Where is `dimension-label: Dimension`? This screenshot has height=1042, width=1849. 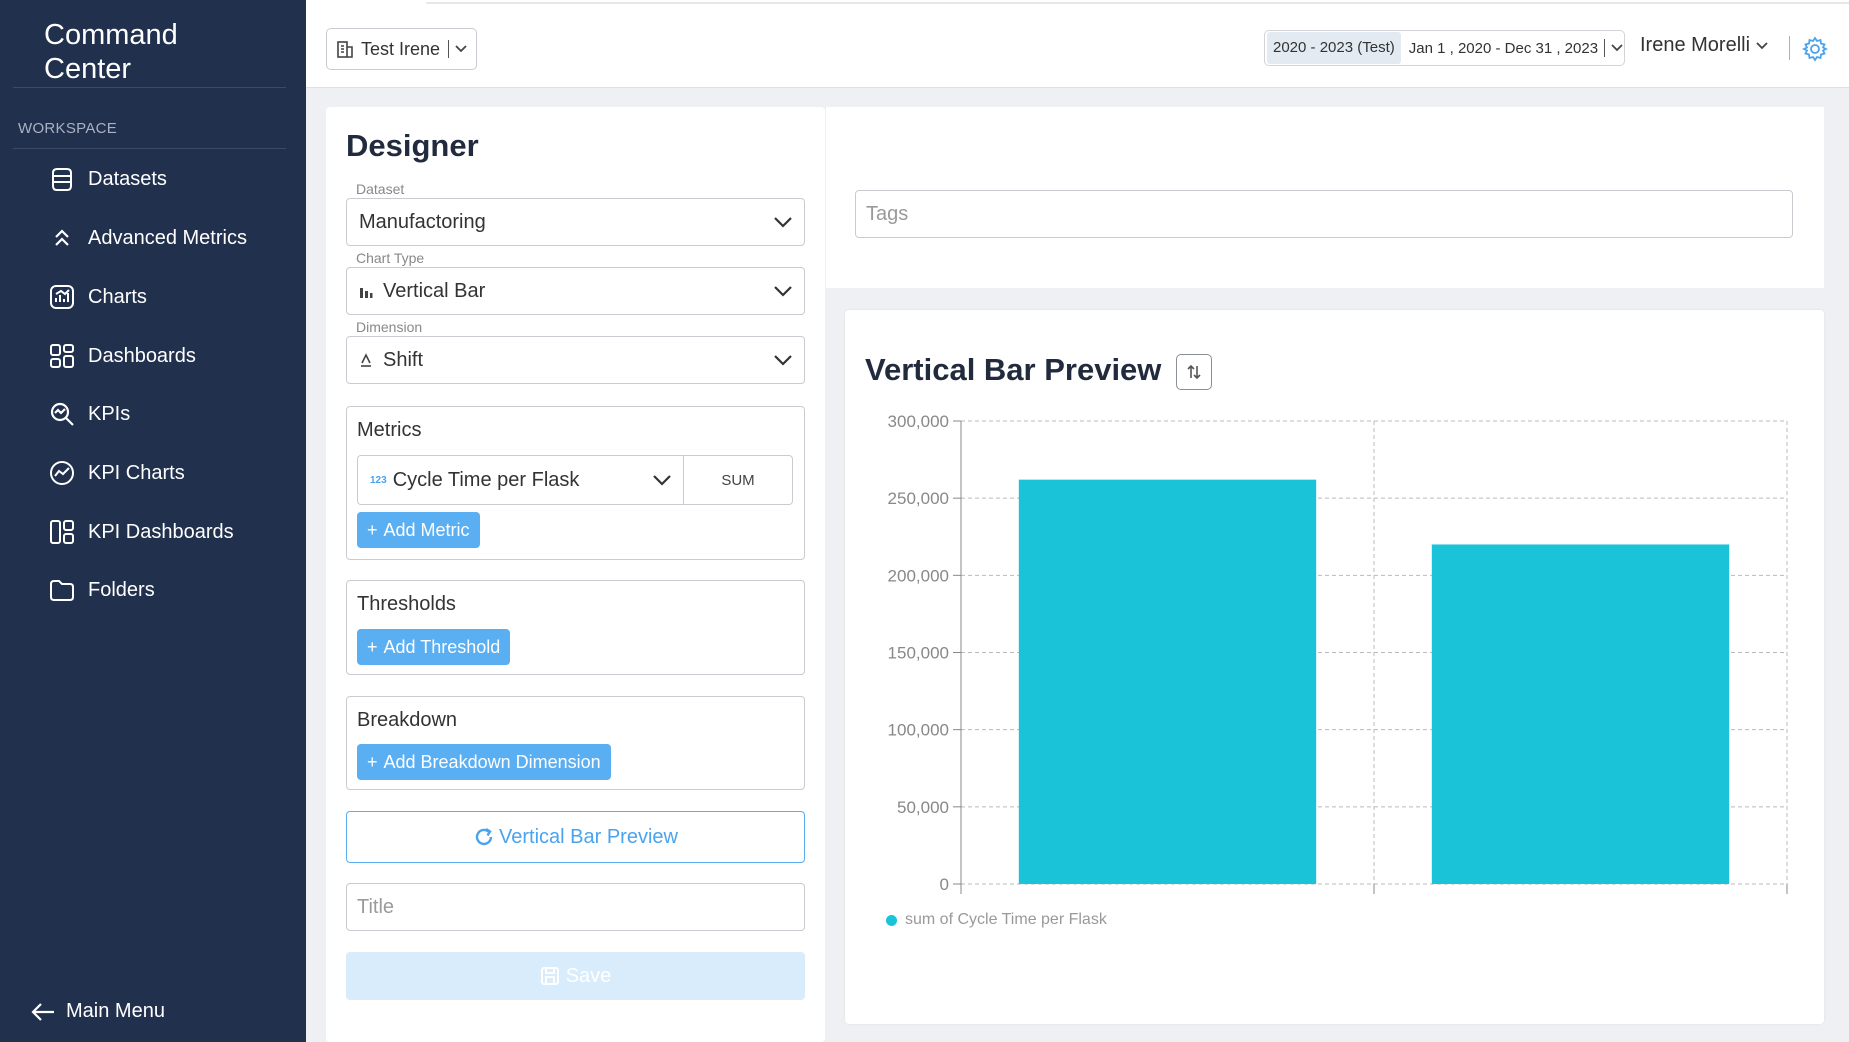
dimension-label: Dimension is located at coordinates (389, 327).